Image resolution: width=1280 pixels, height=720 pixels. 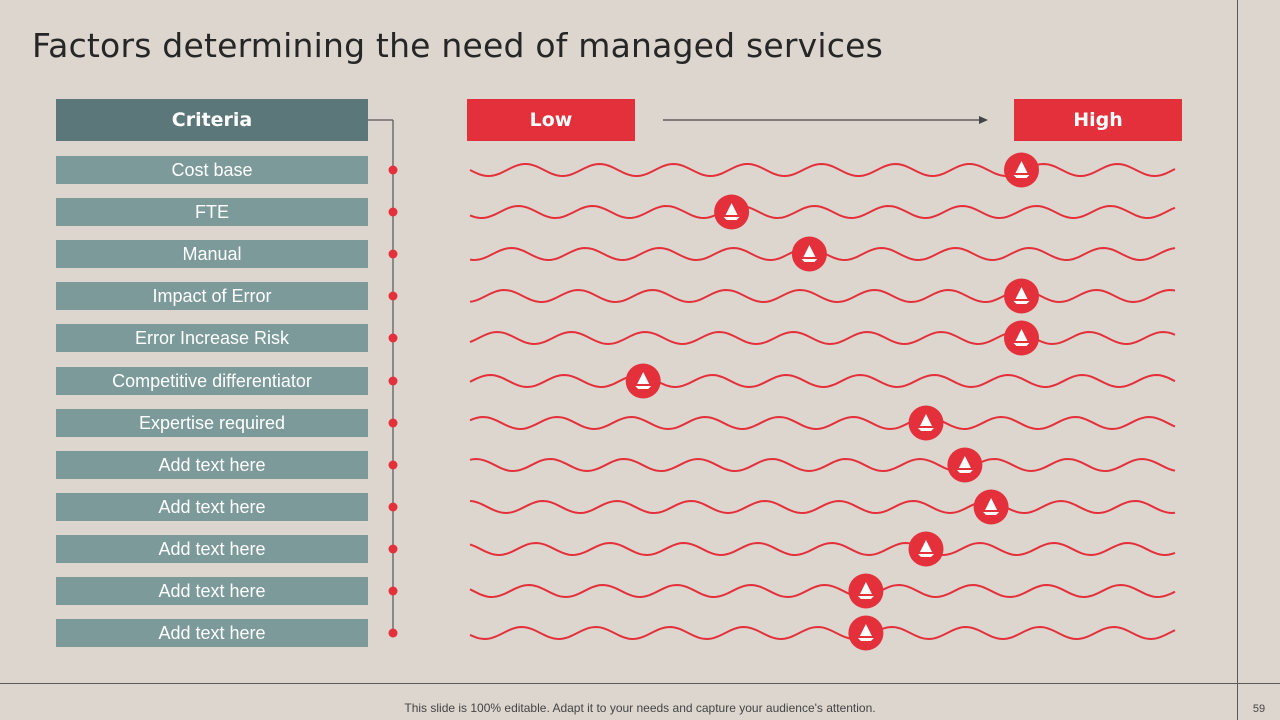 I want to click on scale-arrow-head, so click(x=983, y=120).